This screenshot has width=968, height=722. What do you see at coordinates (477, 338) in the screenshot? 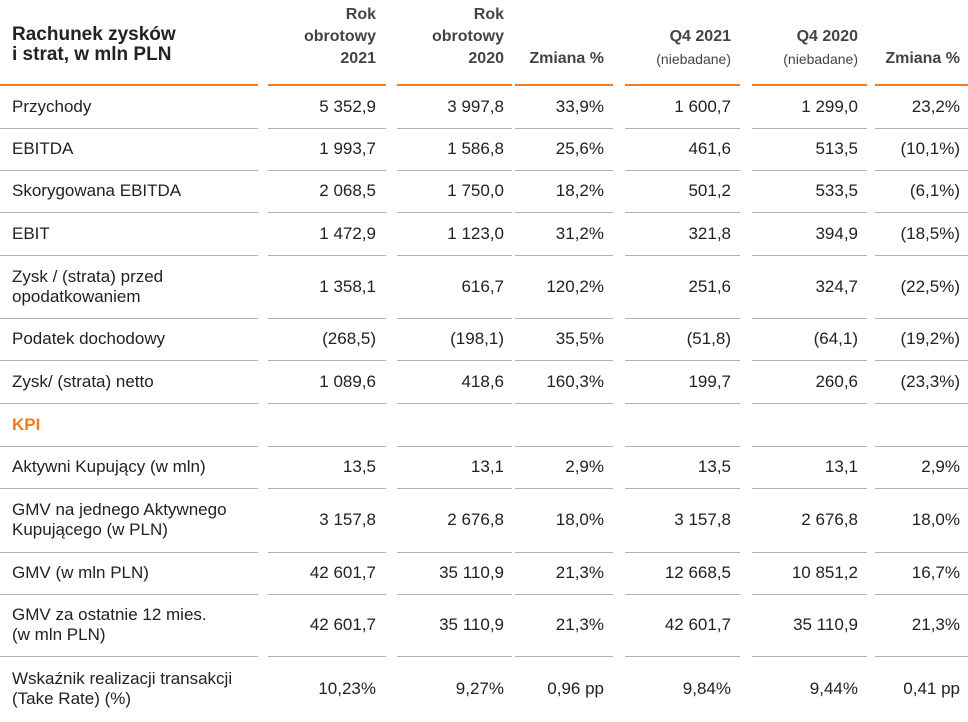
I see `cell-value: (198,1)` at bounding box center [477, 338].